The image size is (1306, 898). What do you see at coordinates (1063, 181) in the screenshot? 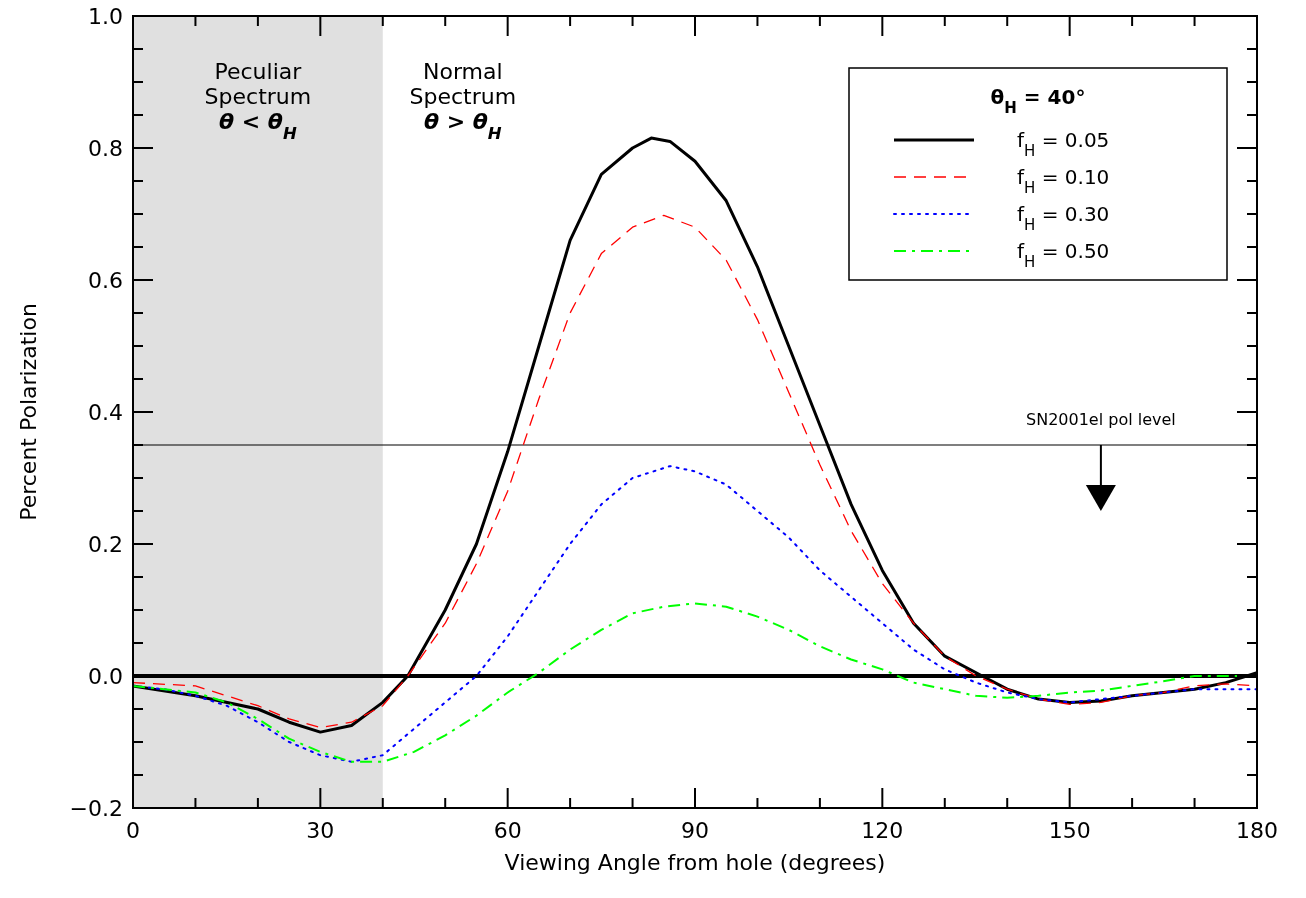
I see `legend-label: f$_{H}$ = 0.10` at bounding box center [1063, 181].